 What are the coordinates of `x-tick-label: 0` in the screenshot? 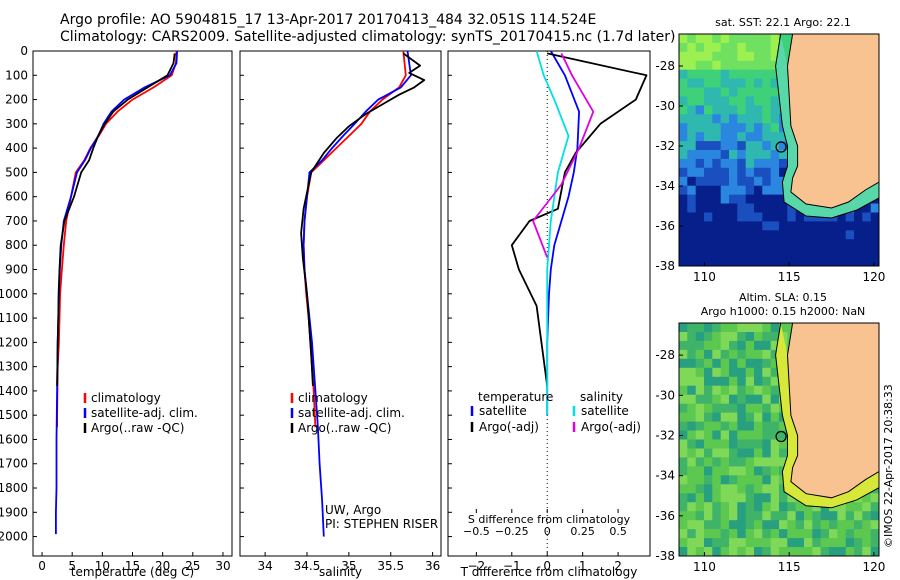 It's located at (42, 566).